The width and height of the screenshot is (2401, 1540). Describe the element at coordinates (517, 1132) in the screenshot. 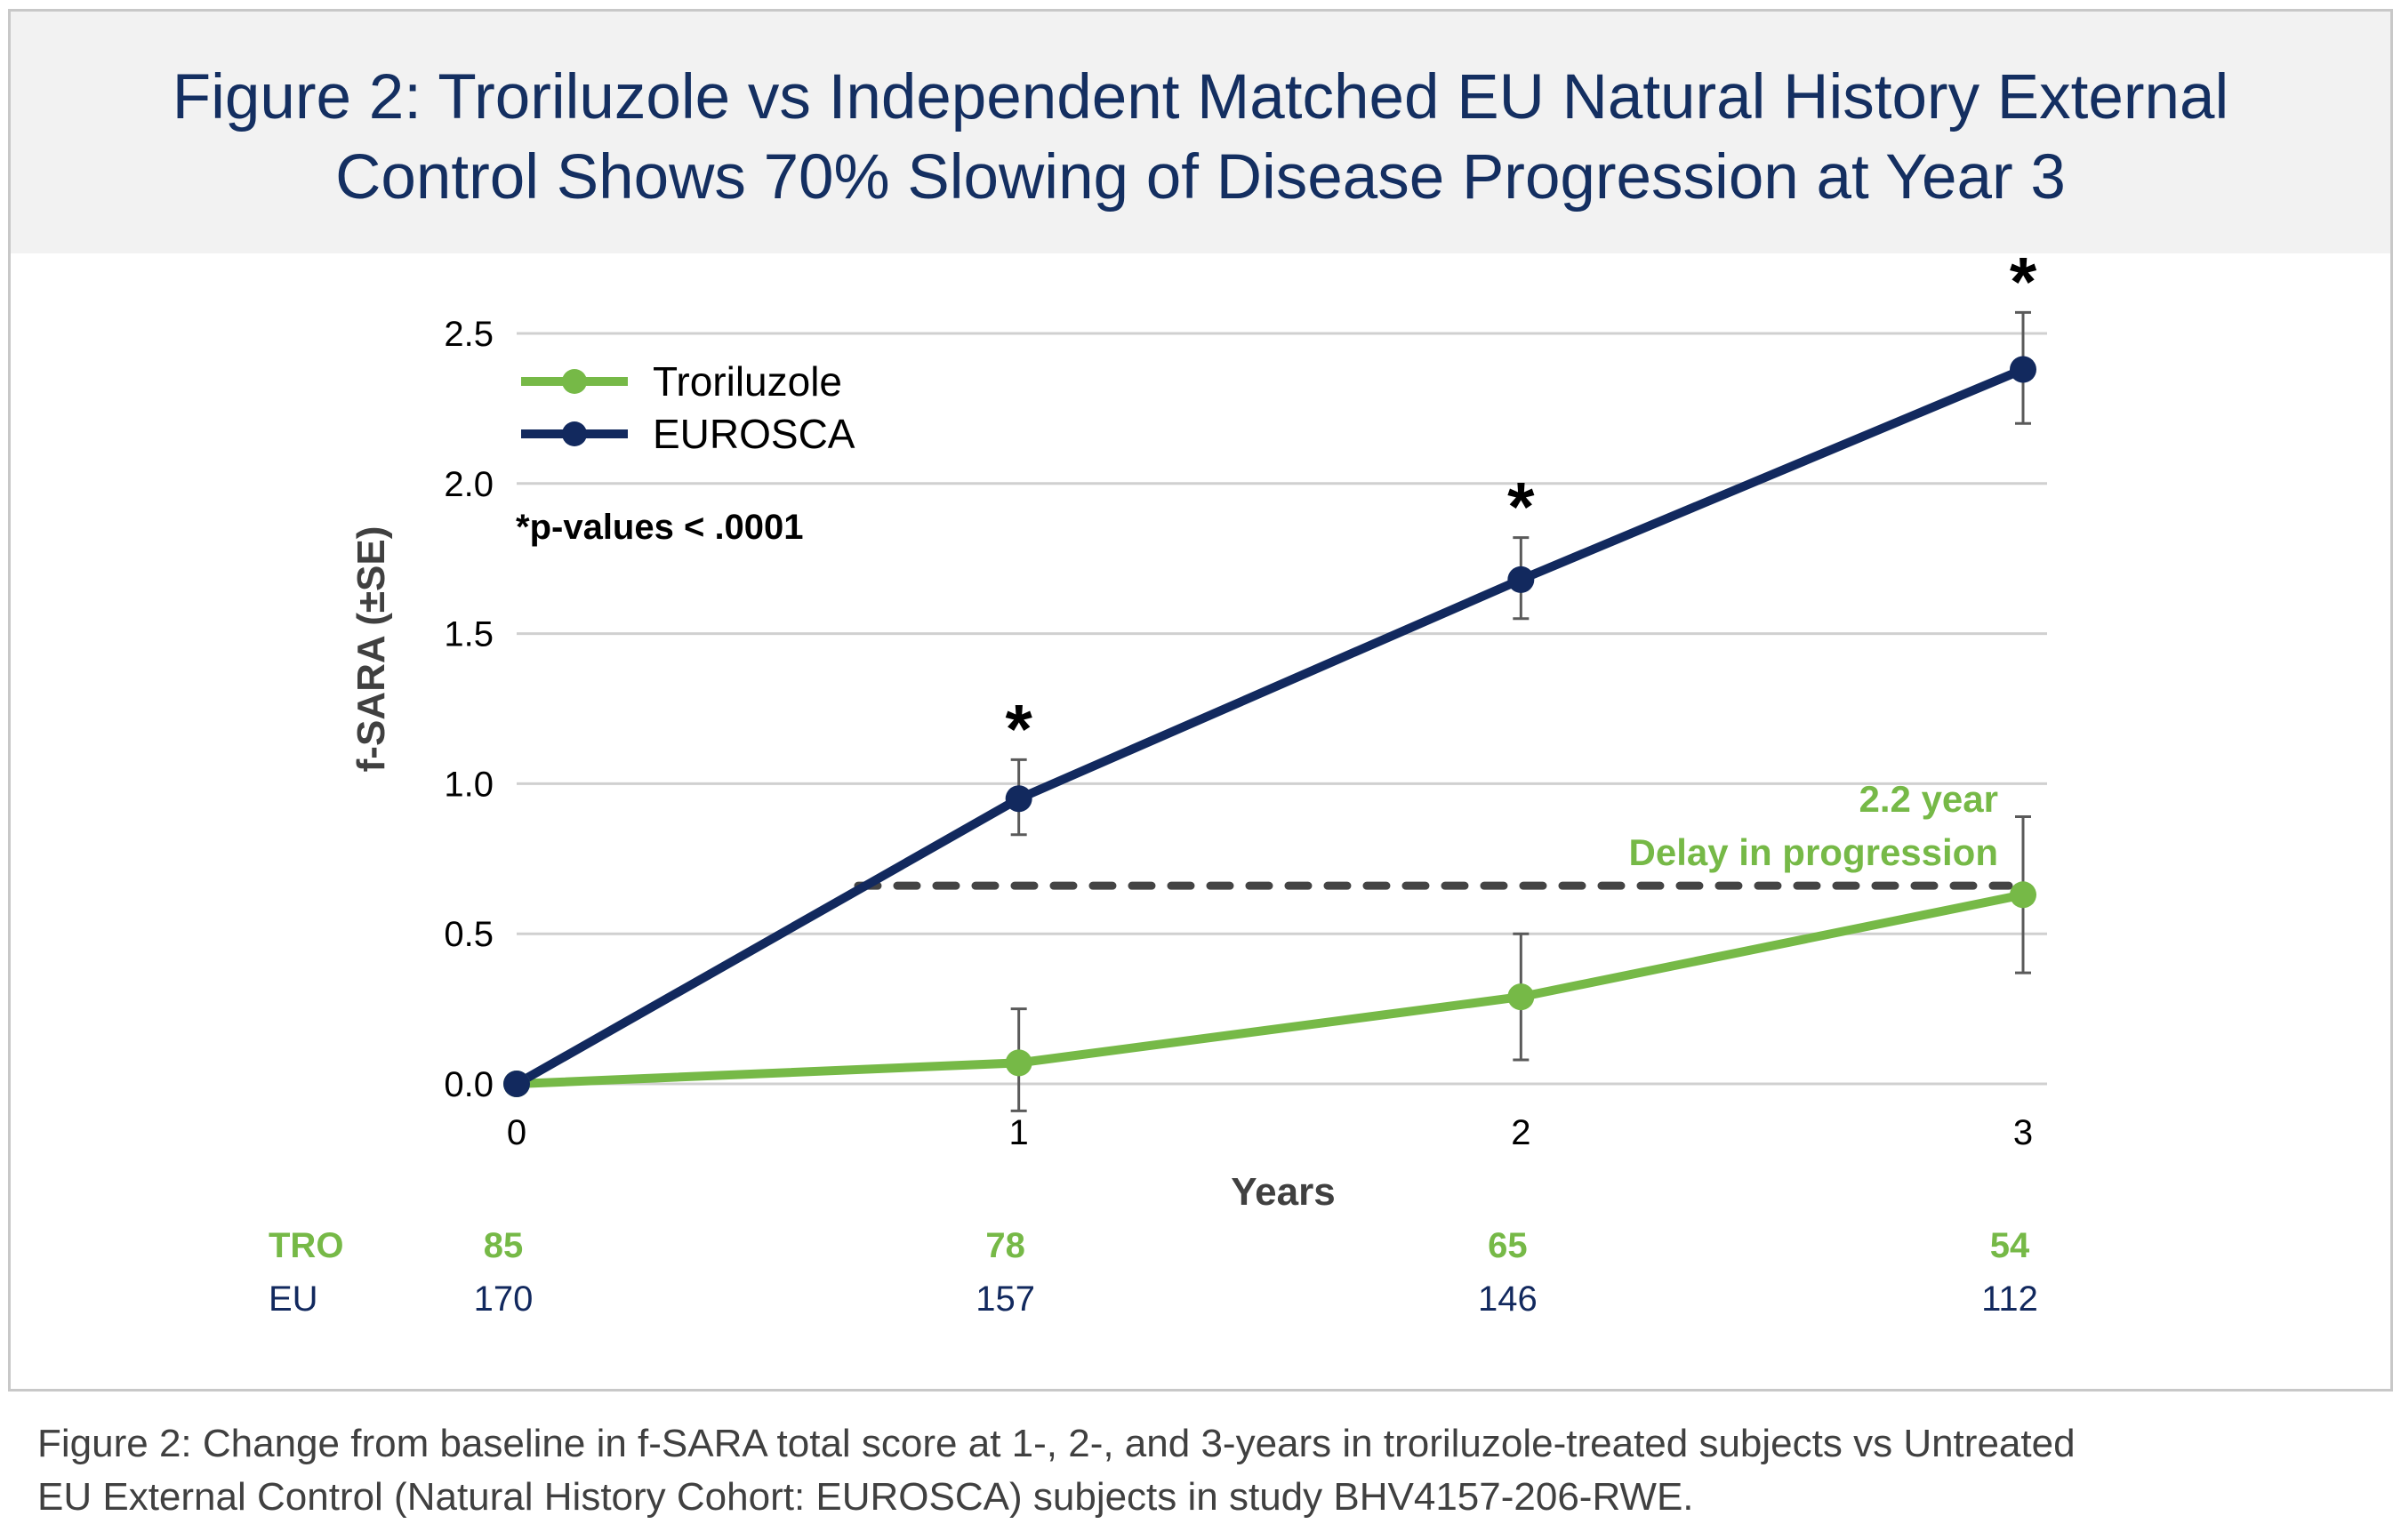

I see `x-tick-label: 0` at that location.